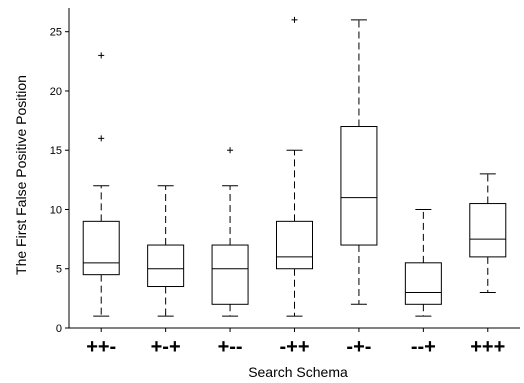  What do you see at coordinates (59, 329) in the screenshot?
I see `y-tick-label: 0` at bounding box center [59, 329].